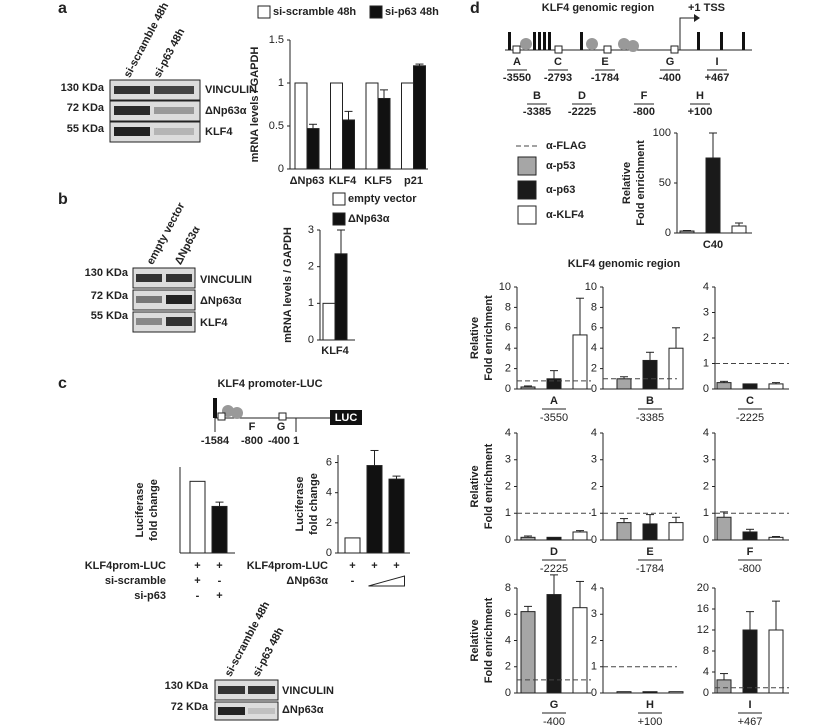 This screenshot has width=840, height=728. I want to click on site-position: -2225, so click(582, 112).